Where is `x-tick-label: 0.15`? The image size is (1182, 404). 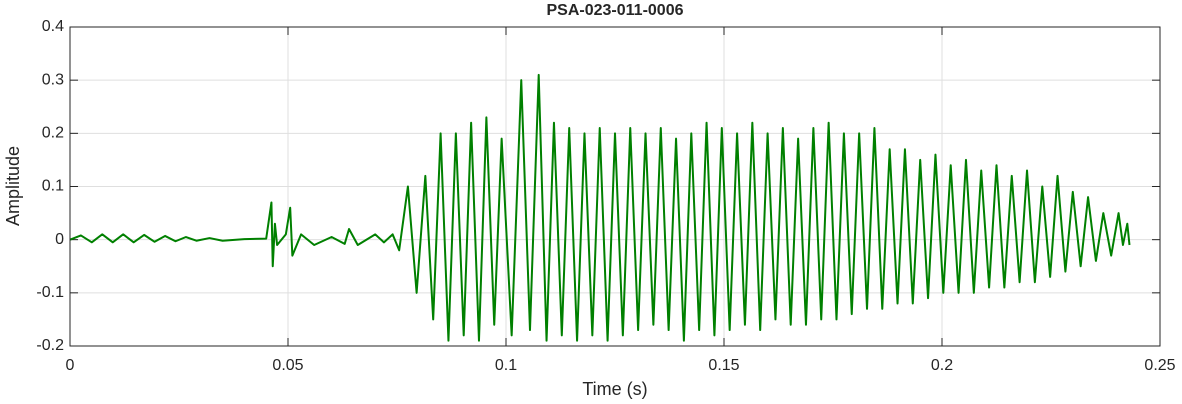
x-tick-label: 0.15 is located at coordinates (723, 365).